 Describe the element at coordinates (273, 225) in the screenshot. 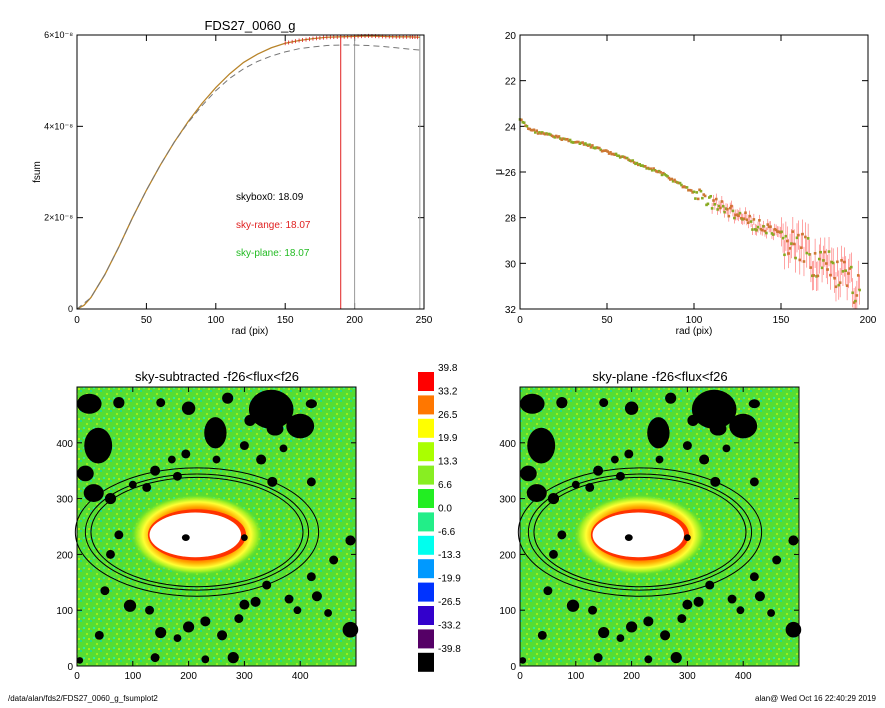

I see `annotation-sky-range: sky-range: 18.07` at that location.